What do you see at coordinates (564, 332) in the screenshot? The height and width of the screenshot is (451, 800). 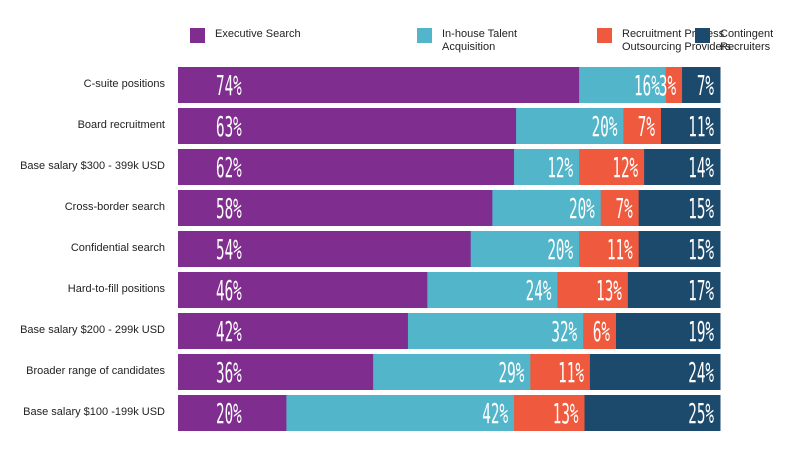 I see `data-label: 32%` at bounding box center [564, 332].